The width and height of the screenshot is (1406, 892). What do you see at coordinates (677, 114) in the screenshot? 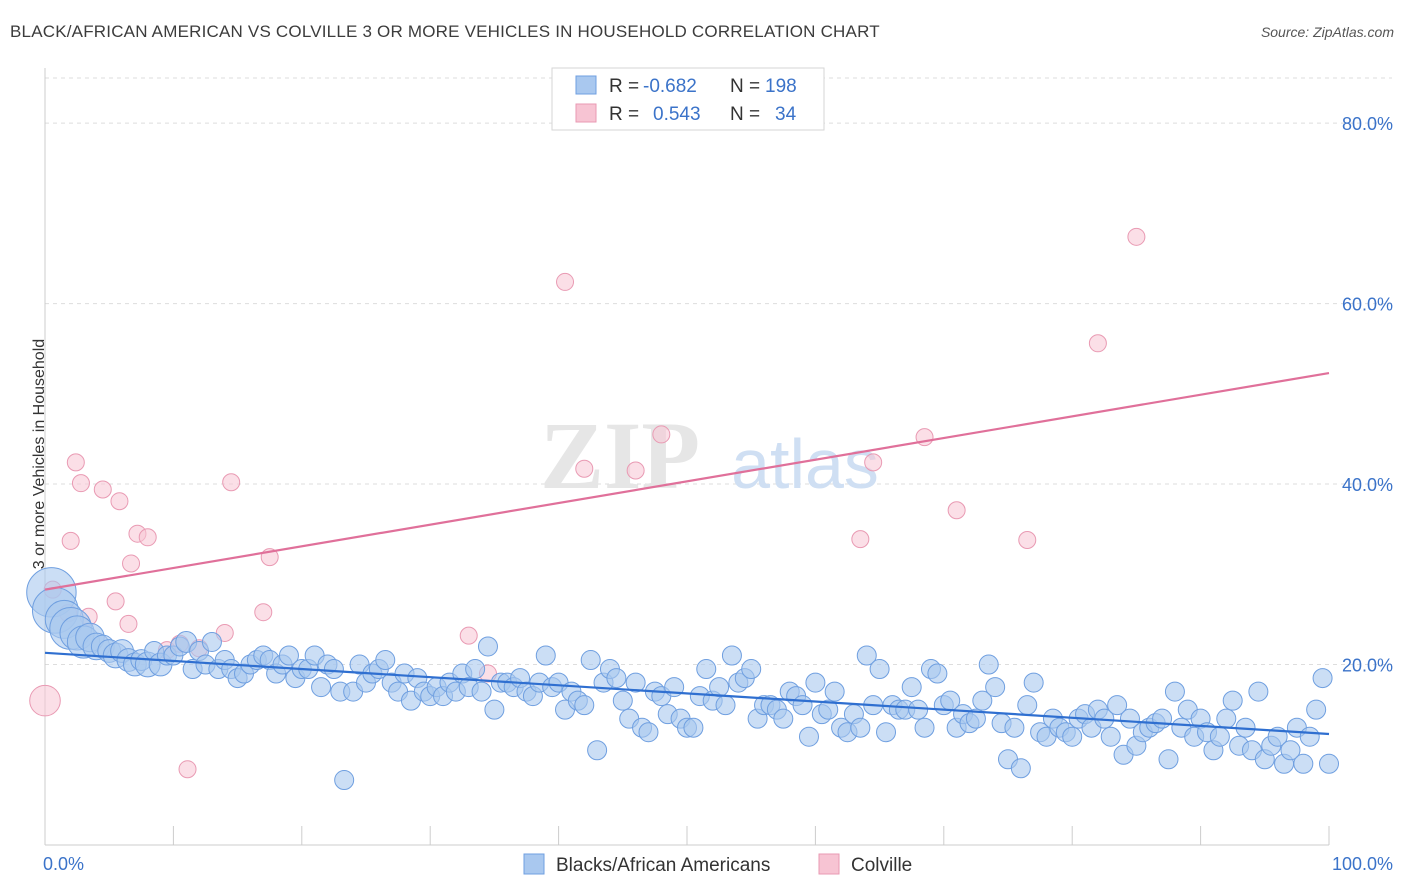
I see `legend-r-value-2: 0.543` at bounding box center [677, 114].